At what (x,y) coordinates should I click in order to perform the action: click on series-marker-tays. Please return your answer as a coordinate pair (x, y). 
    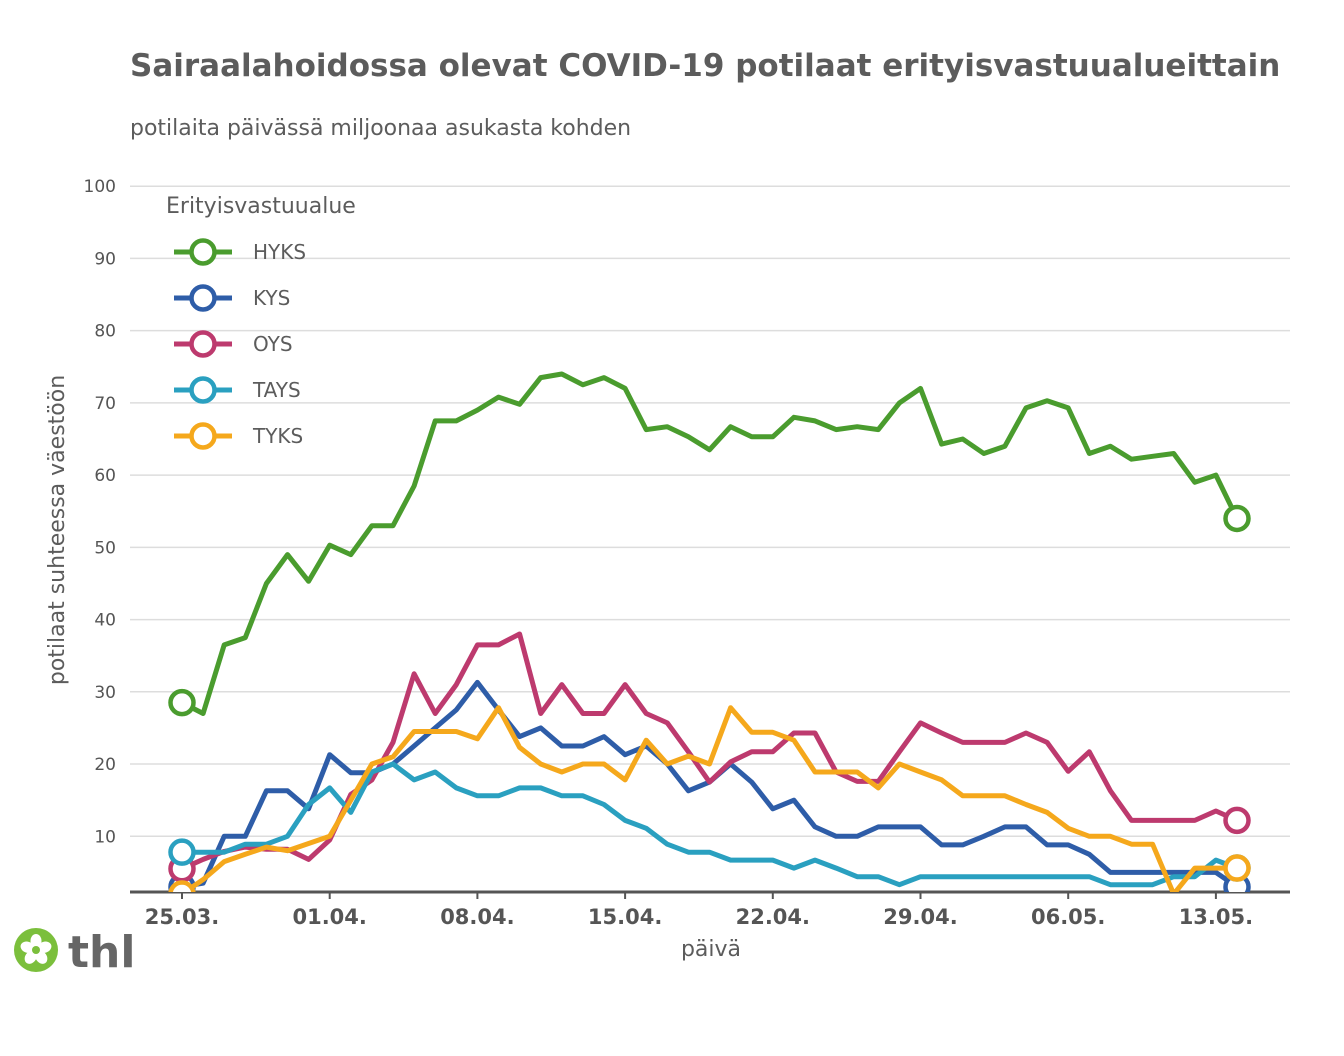
    Looking at the image, I should click on (182, 852).